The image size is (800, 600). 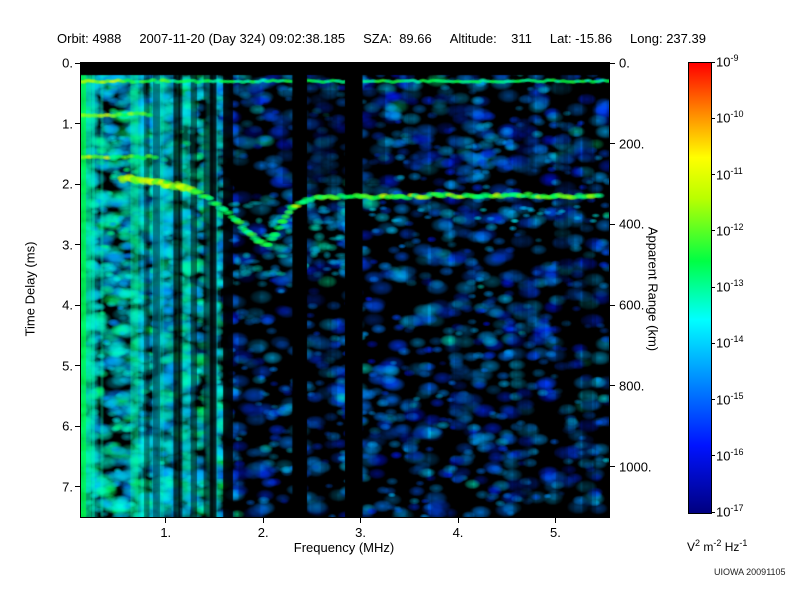 I want to click on y-left-tick-label: 7., so click(x=67, y=487).